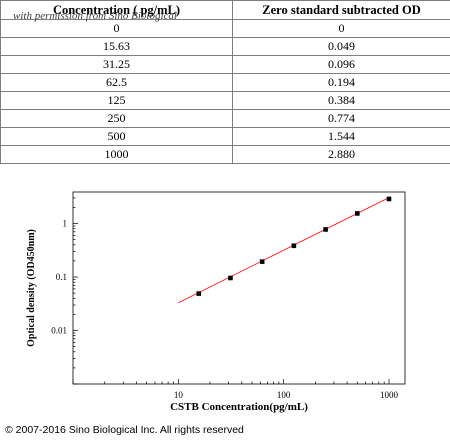  I want to click on x-tick-label: 100, so click(284, 395).